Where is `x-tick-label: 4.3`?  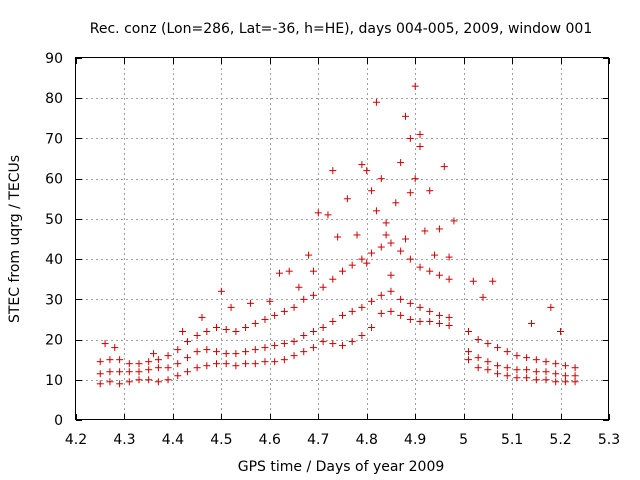 x-tick-label: 4.3 is located at coordinates (124, 440).